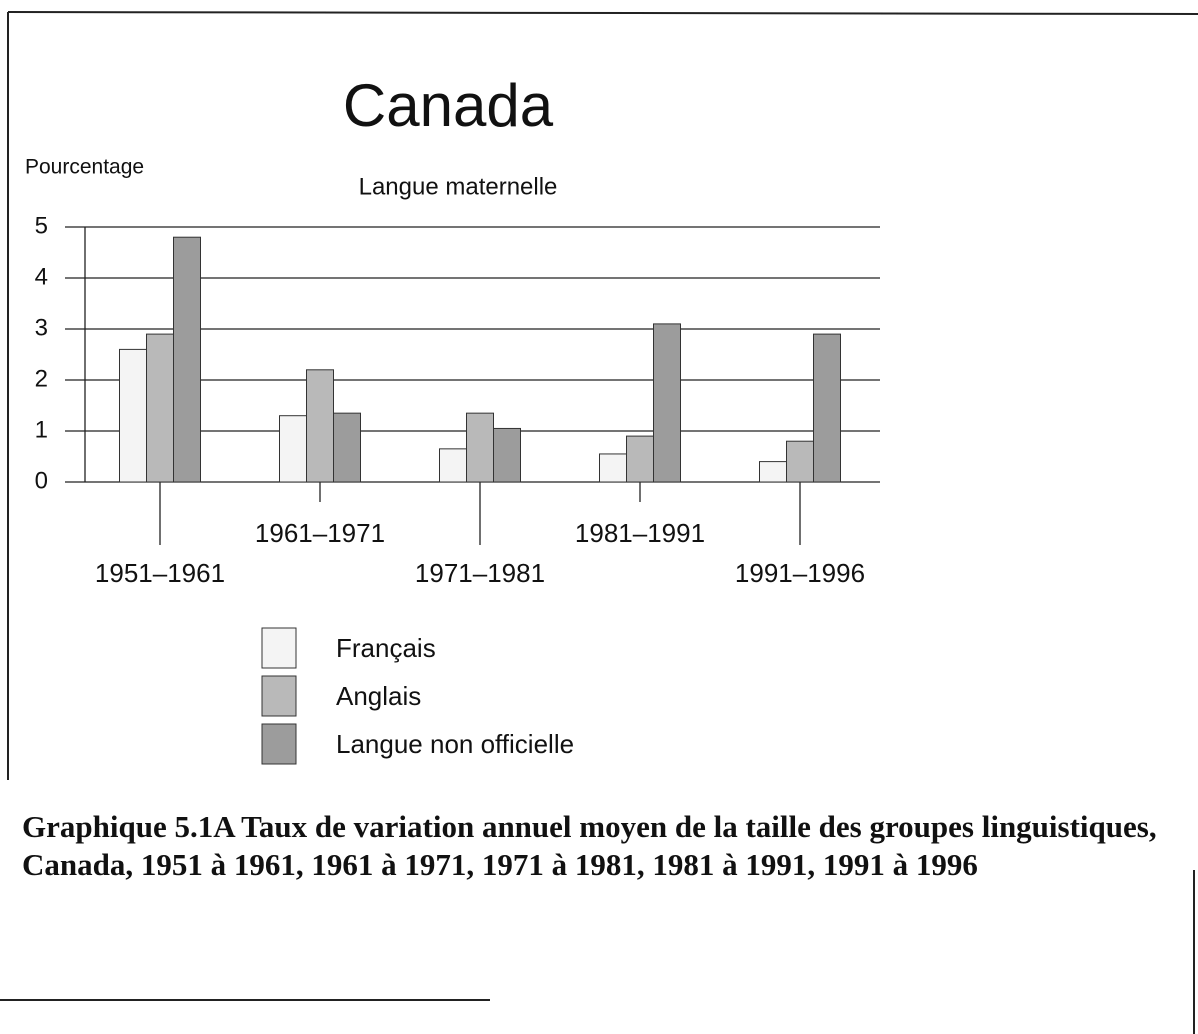 The height and width of the screenshot is (1034, 1198). I want to click on y-tick-label: 3, so click(41, 327).